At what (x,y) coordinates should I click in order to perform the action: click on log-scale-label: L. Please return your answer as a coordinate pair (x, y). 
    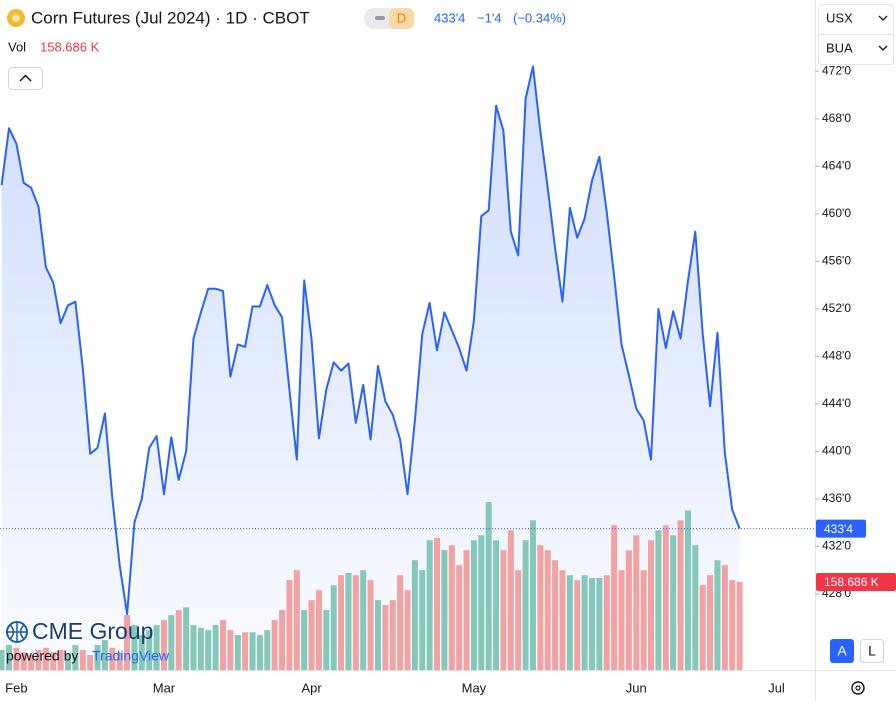
    Looking at the image, I should click on (872, 651).